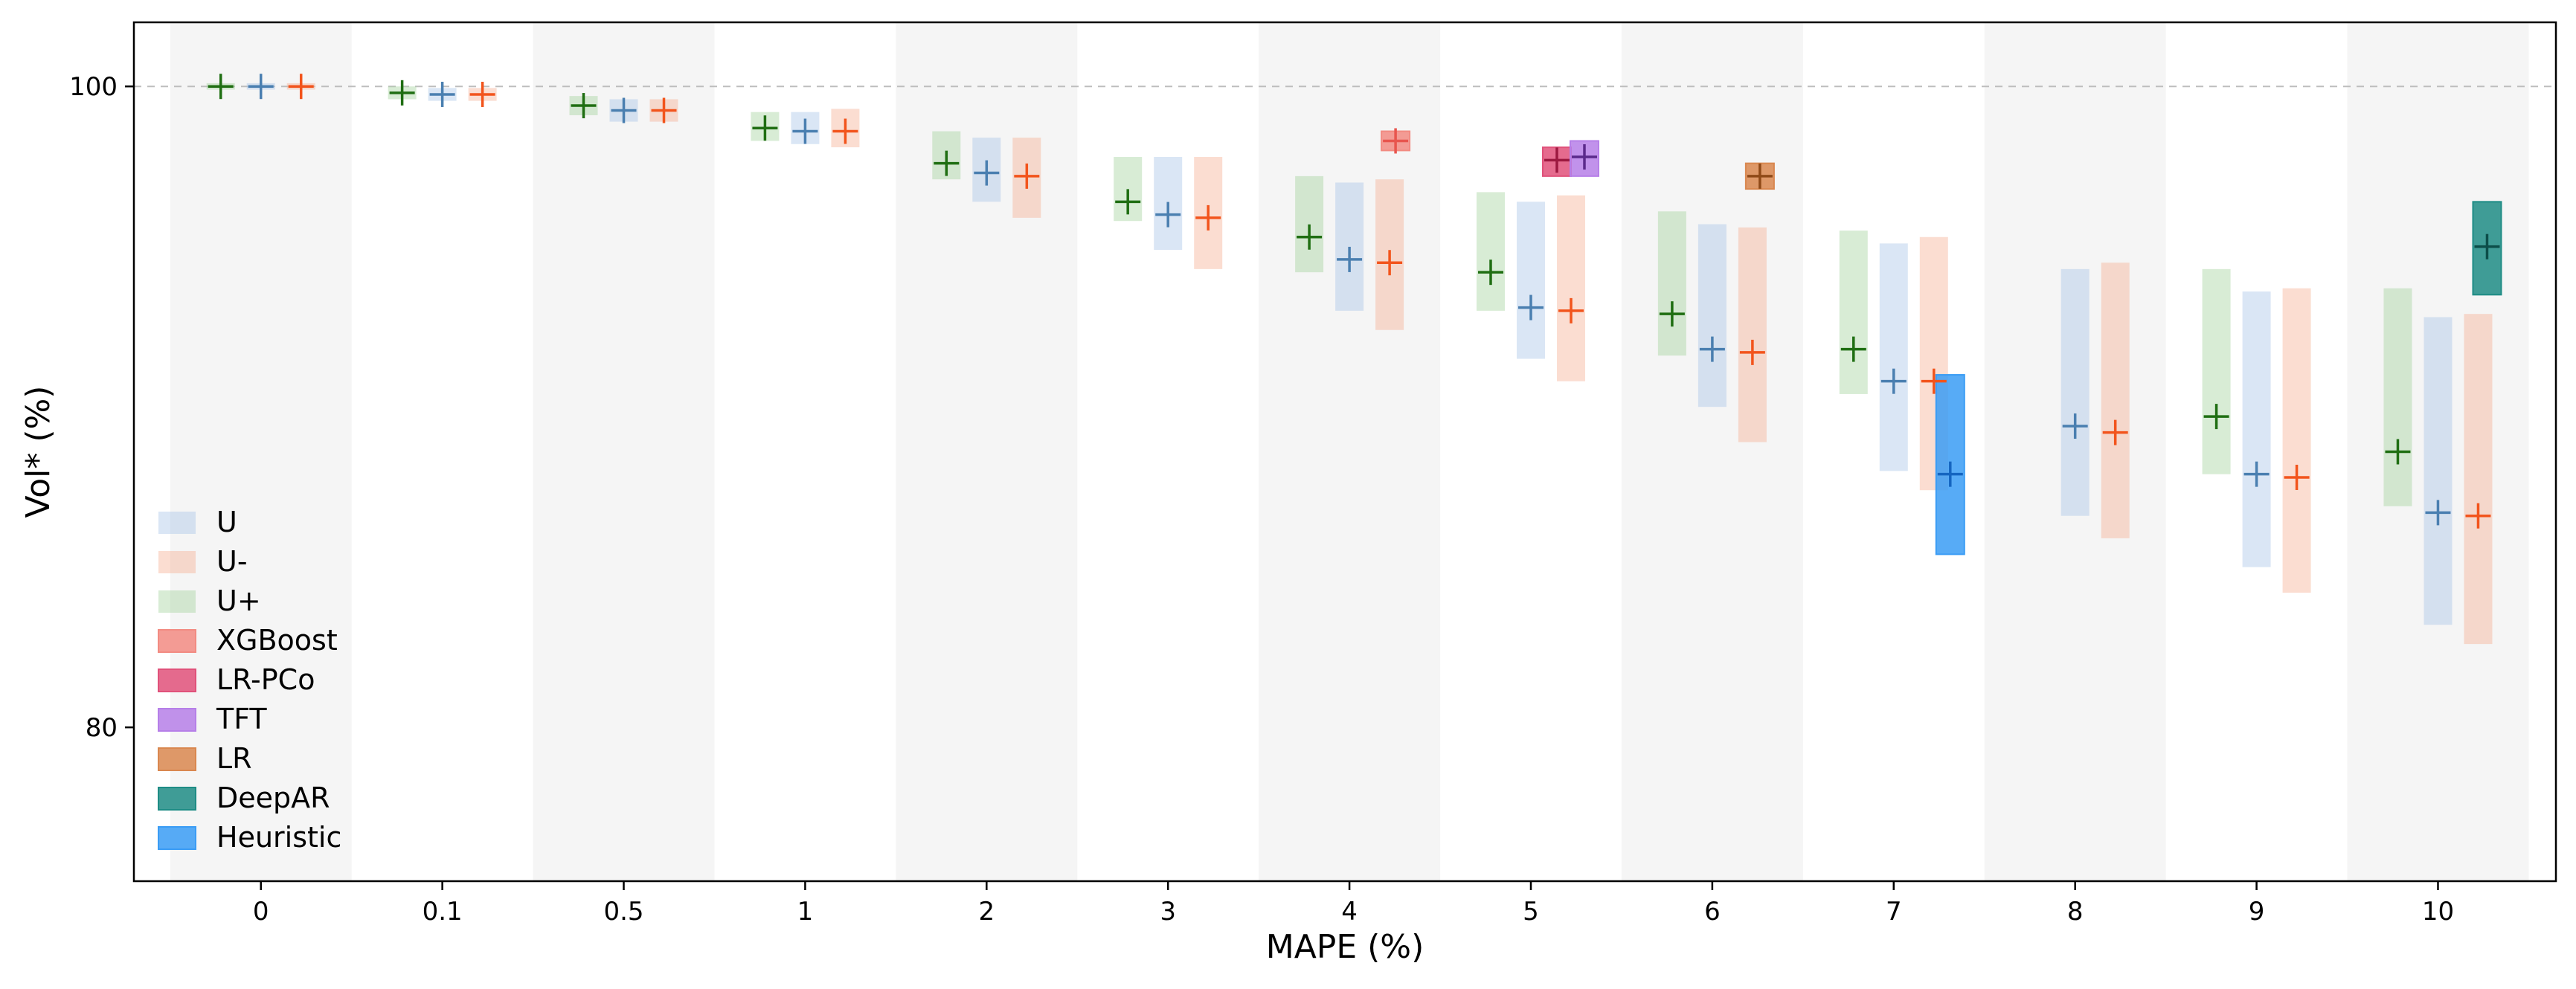  What do you see at coordinates (623, 912) in the screenshot?
I see `x-tick-label-0.5: 0.5` at bounding box center [623, 912].